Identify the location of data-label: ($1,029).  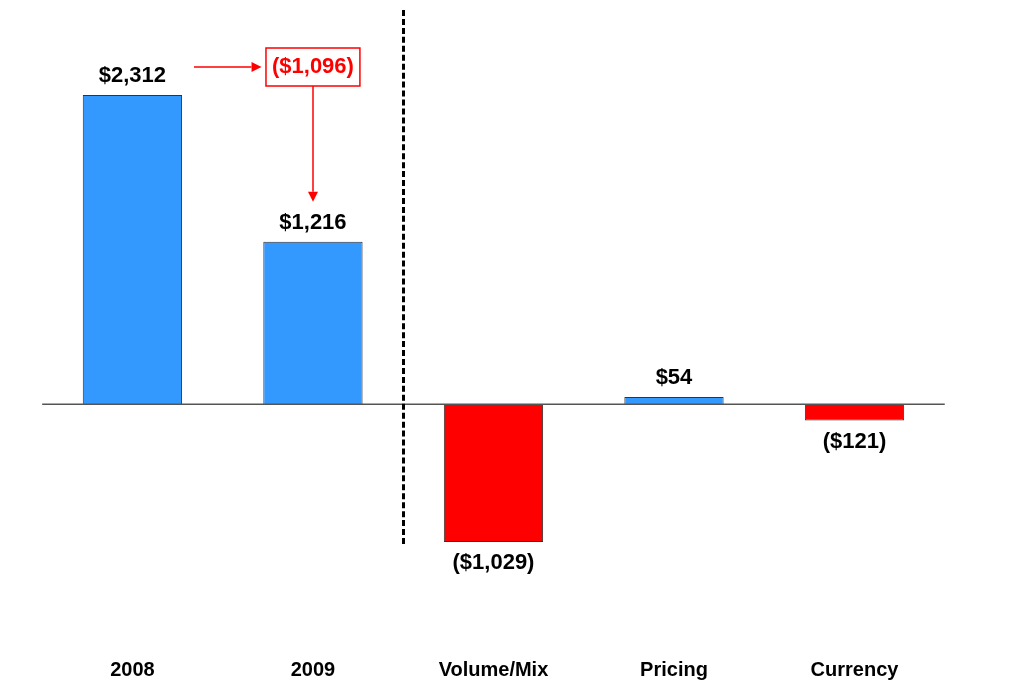
(493, 562).